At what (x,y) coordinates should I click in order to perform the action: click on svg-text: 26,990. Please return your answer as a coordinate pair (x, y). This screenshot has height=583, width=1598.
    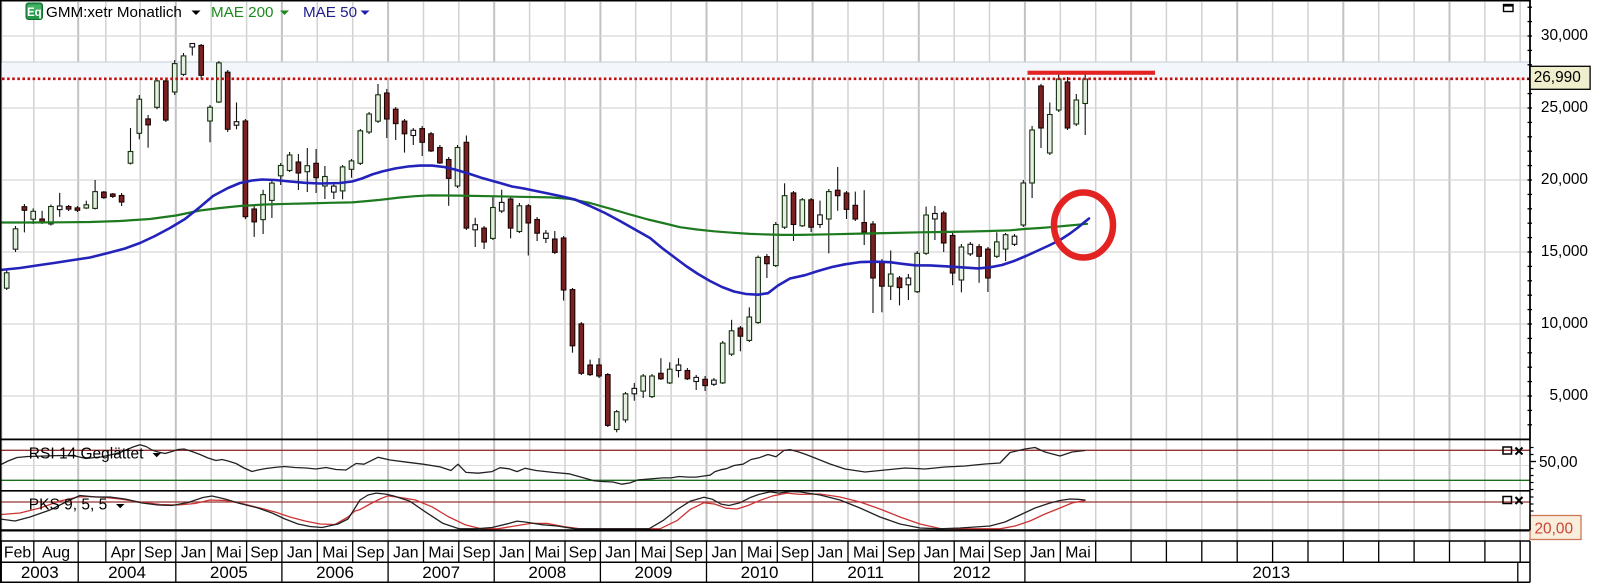
    Looking at the image, I should click on (1557, 77).